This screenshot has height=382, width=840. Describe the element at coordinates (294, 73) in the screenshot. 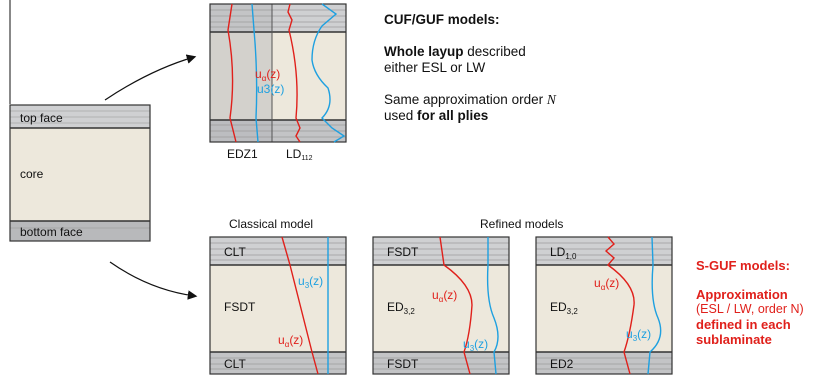

I see `ld112-u-alpha-curve` at that location.